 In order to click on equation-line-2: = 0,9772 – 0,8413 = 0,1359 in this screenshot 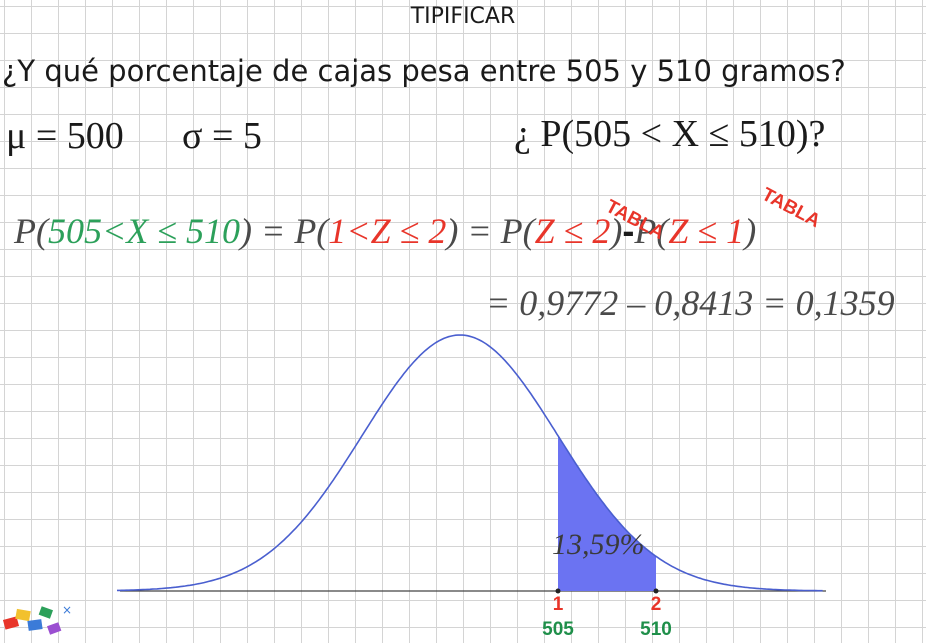, I will do `click(690, 303)`.